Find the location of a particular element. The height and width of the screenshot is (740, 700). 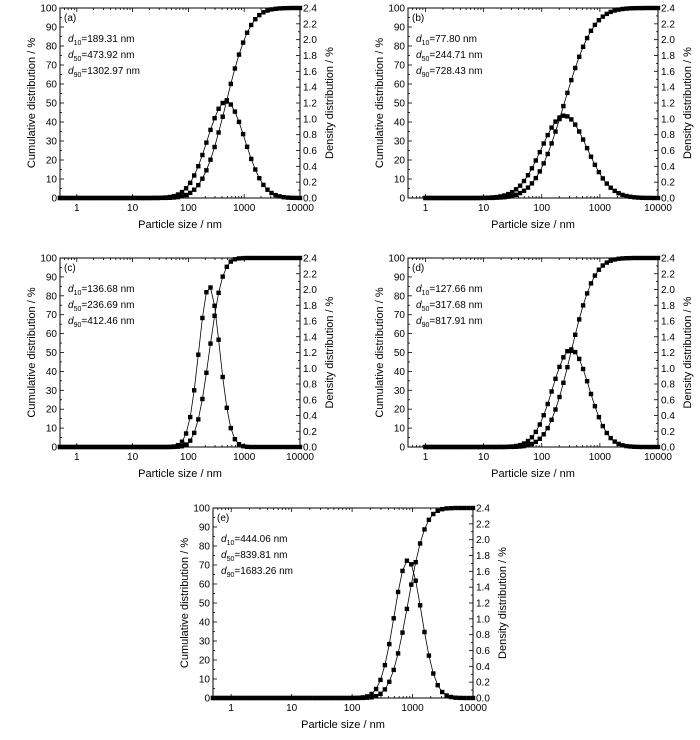

y-tick-label: 0 is located at coordinates (207, 699).